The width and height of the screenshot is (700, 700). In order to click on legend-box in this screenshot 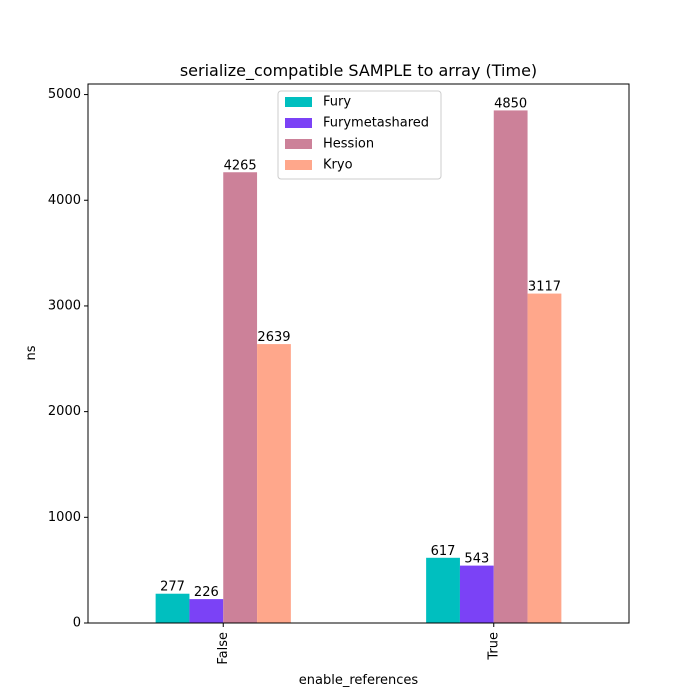, I will do `click(359, 135)`.